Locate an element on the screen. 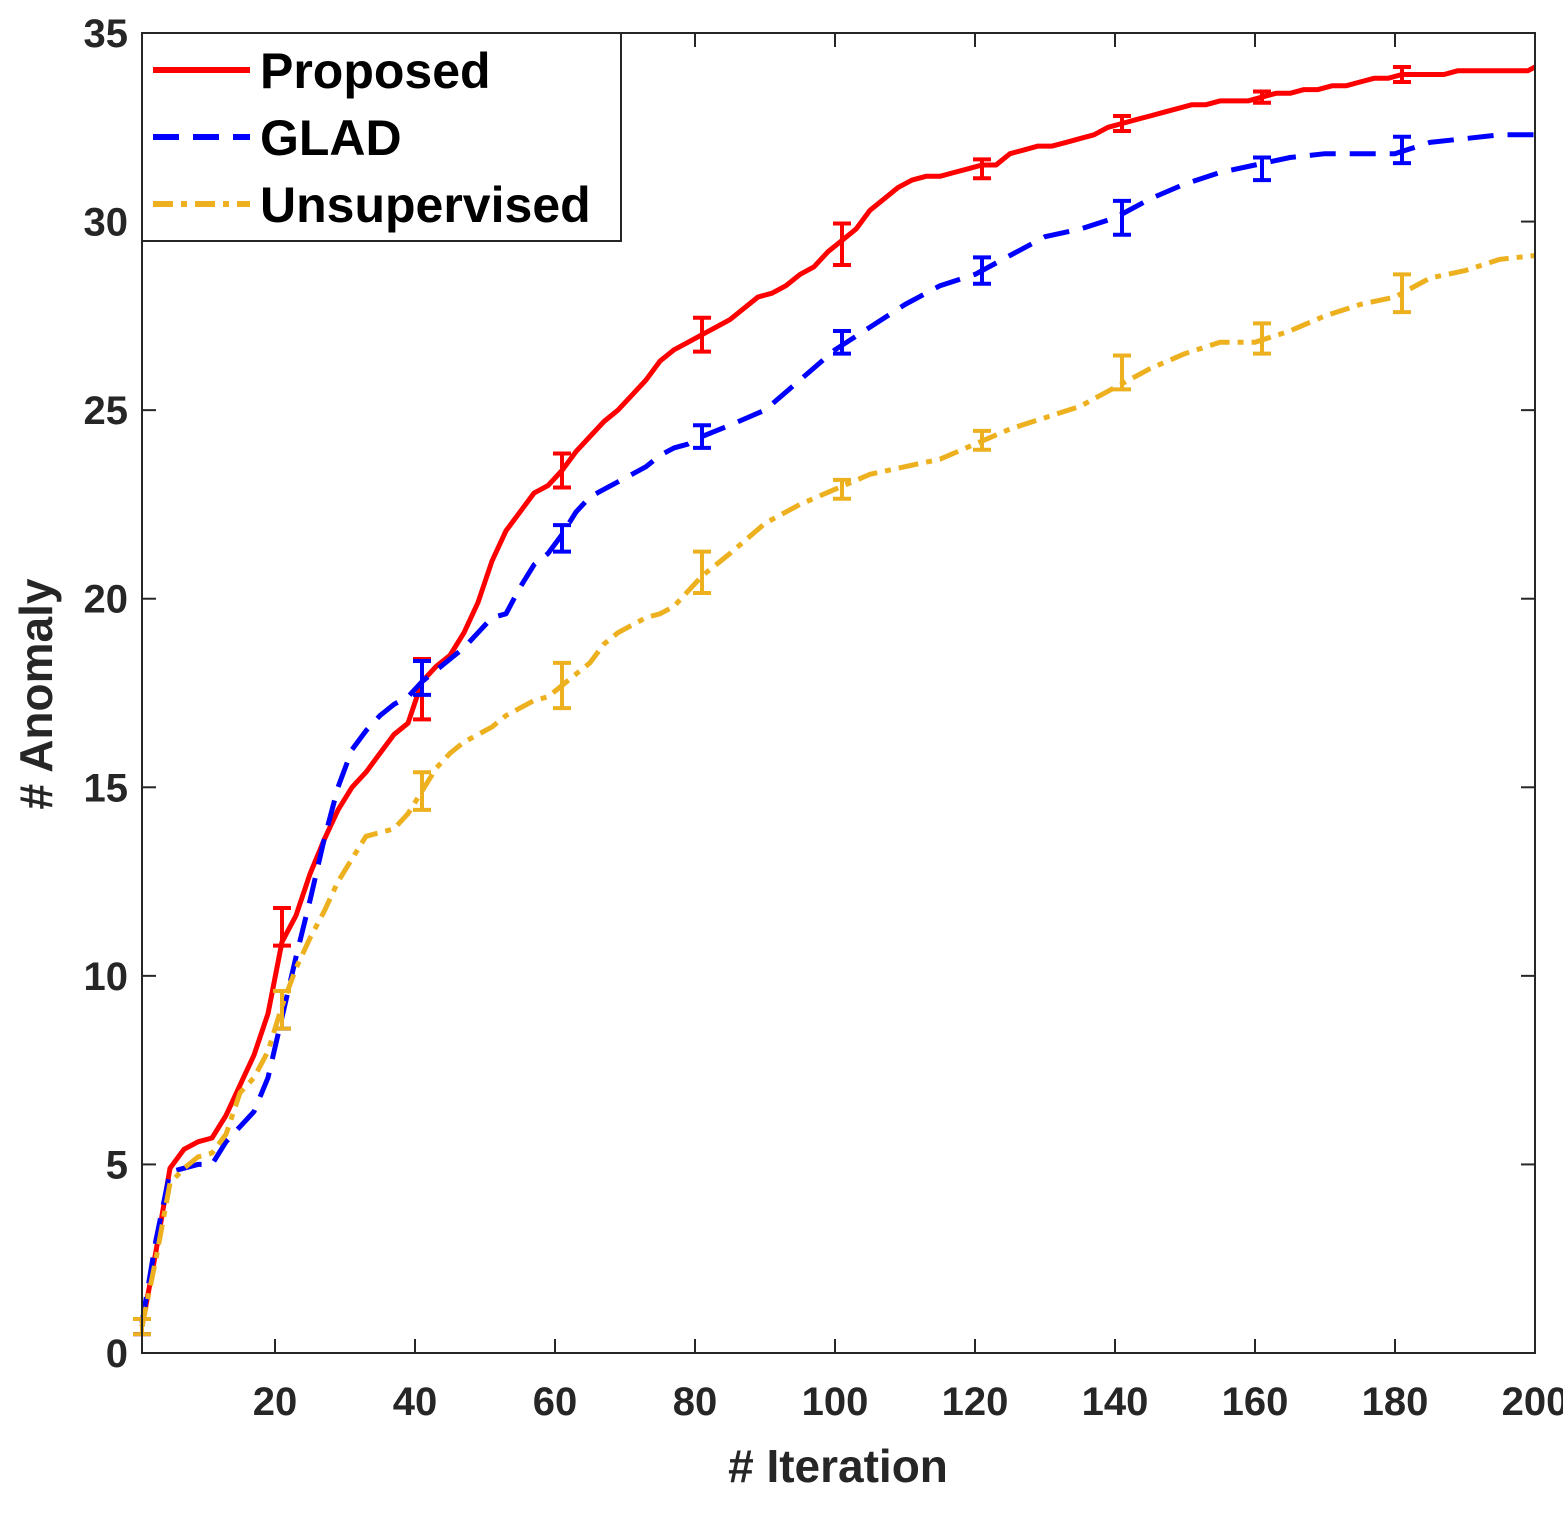 This screenshot has width=1563, height=1517. y-tick-label: 30 is located at coordinates (106, 223).